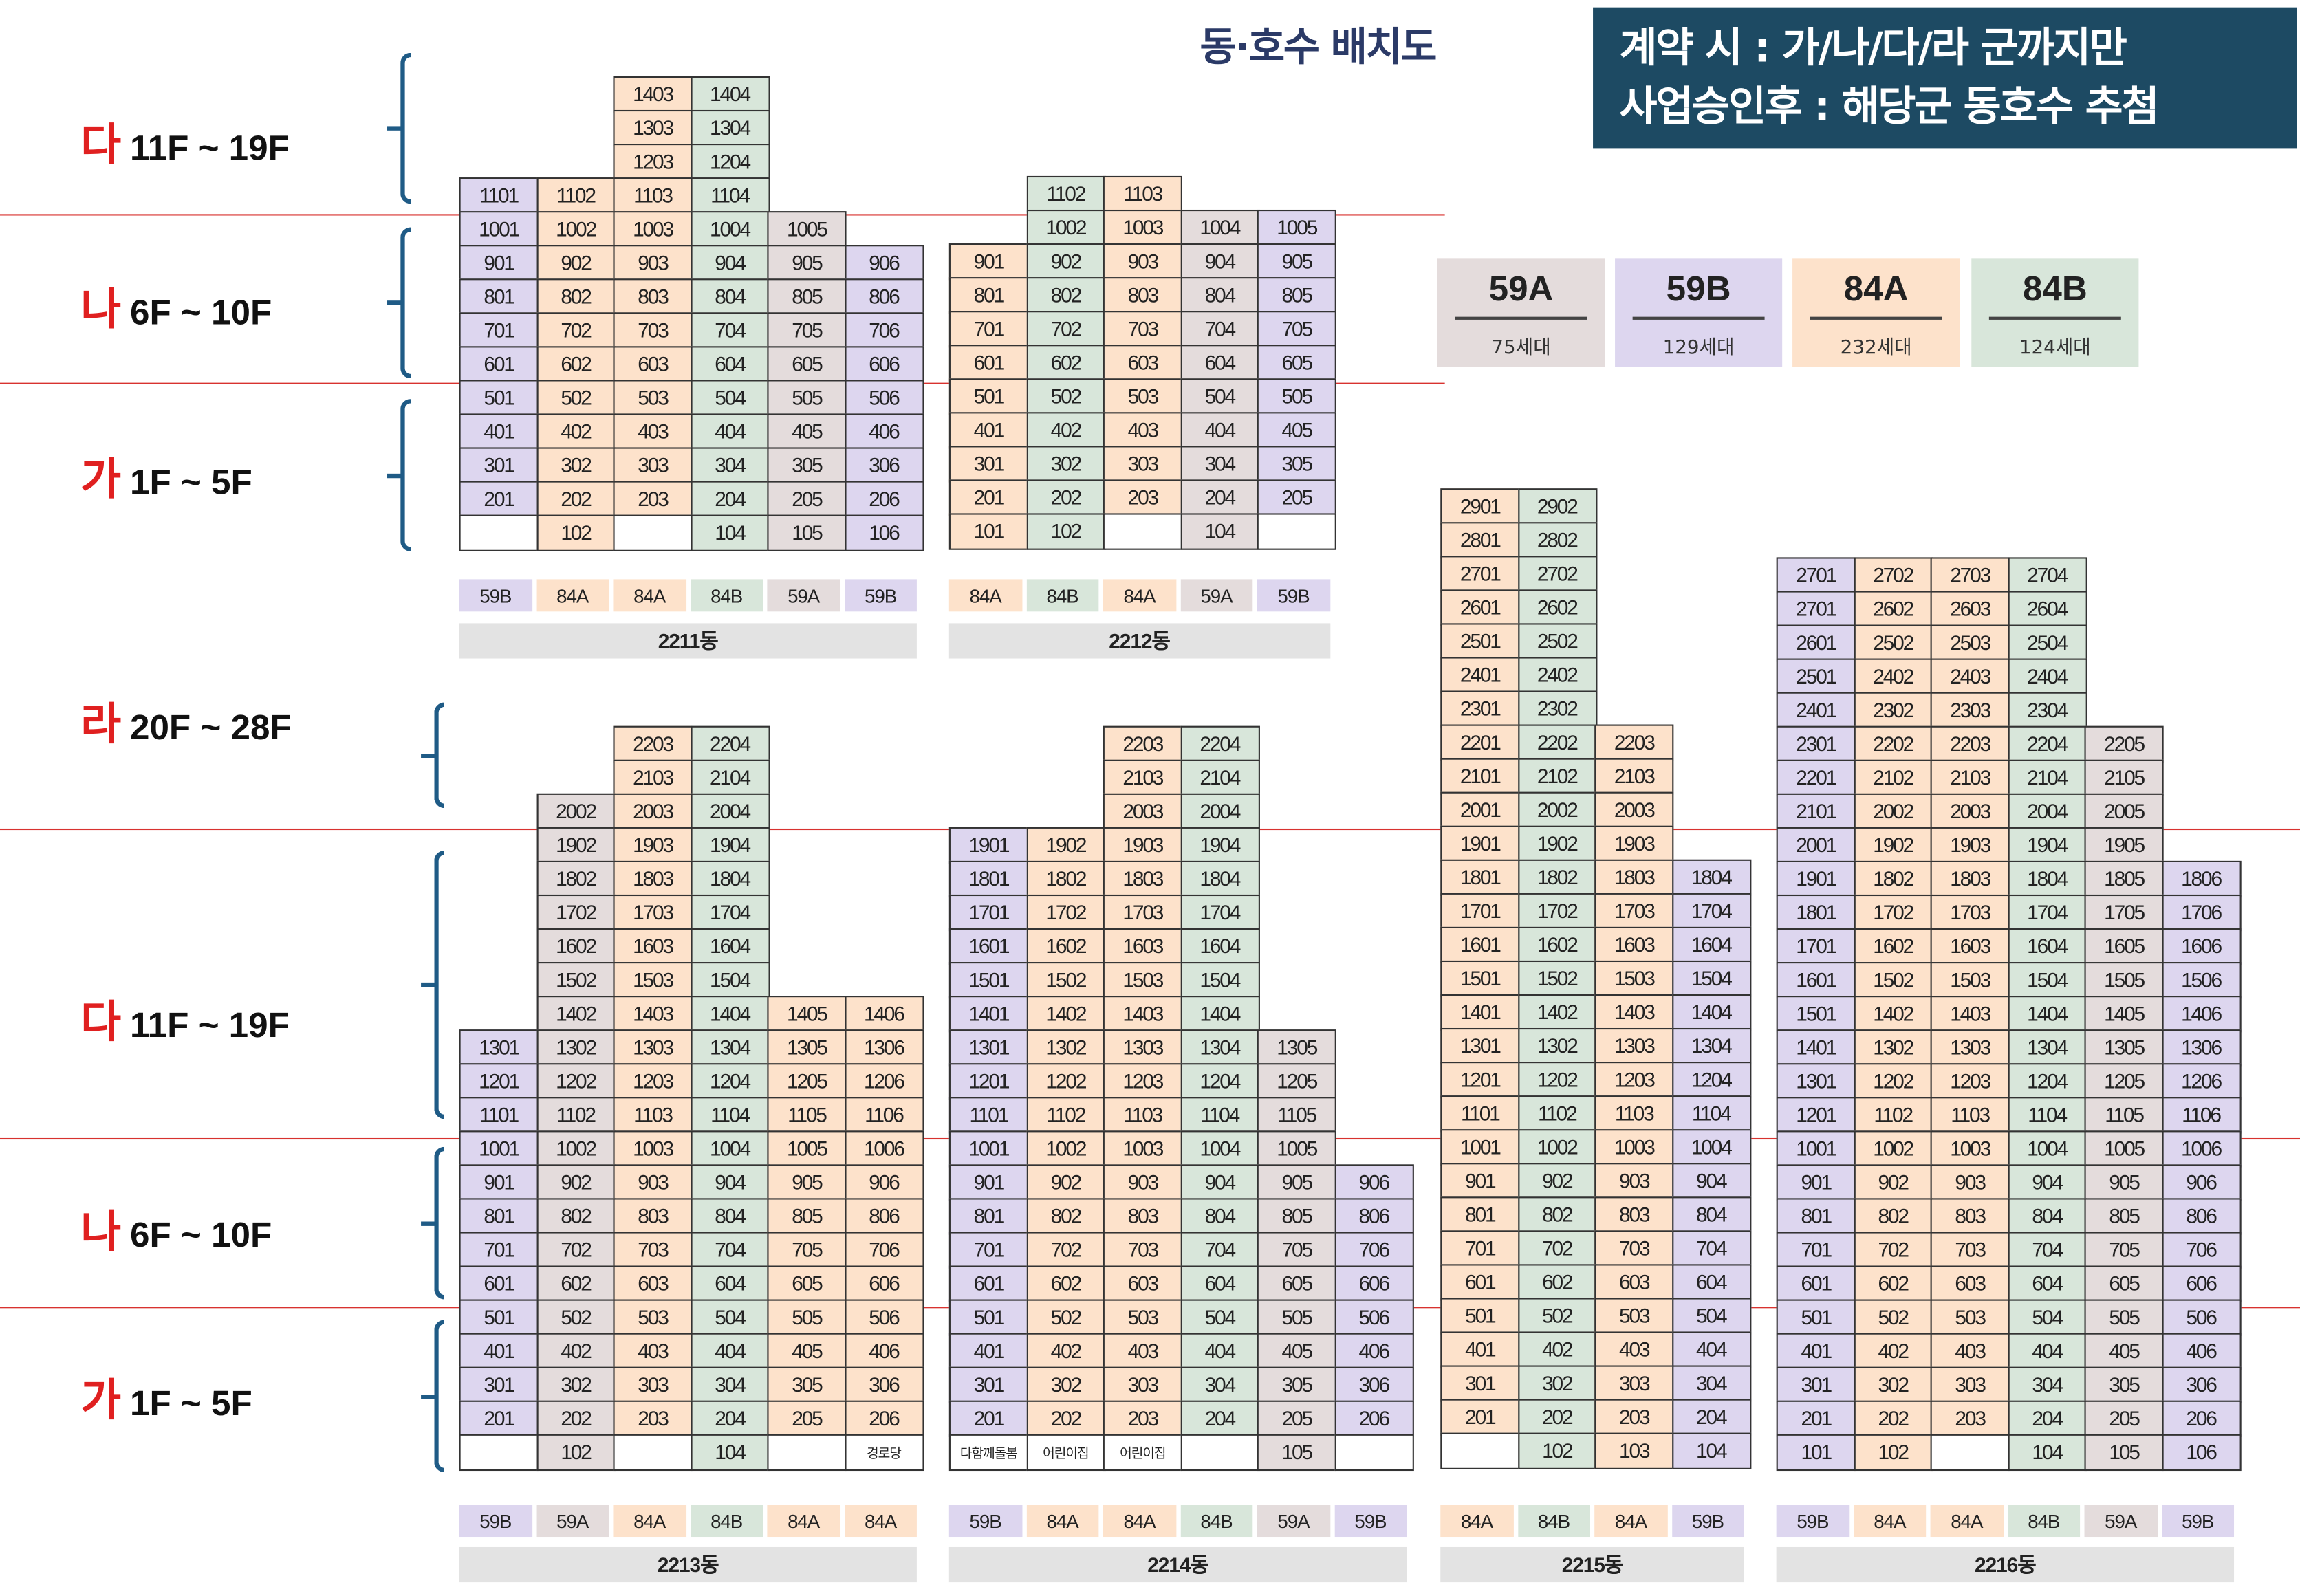 The image size is (2300, 1596). What do you see at coordinates (499, 1317) in the screenshot?
I see `unit-cell: 501` at bounding box center [499, 1317].